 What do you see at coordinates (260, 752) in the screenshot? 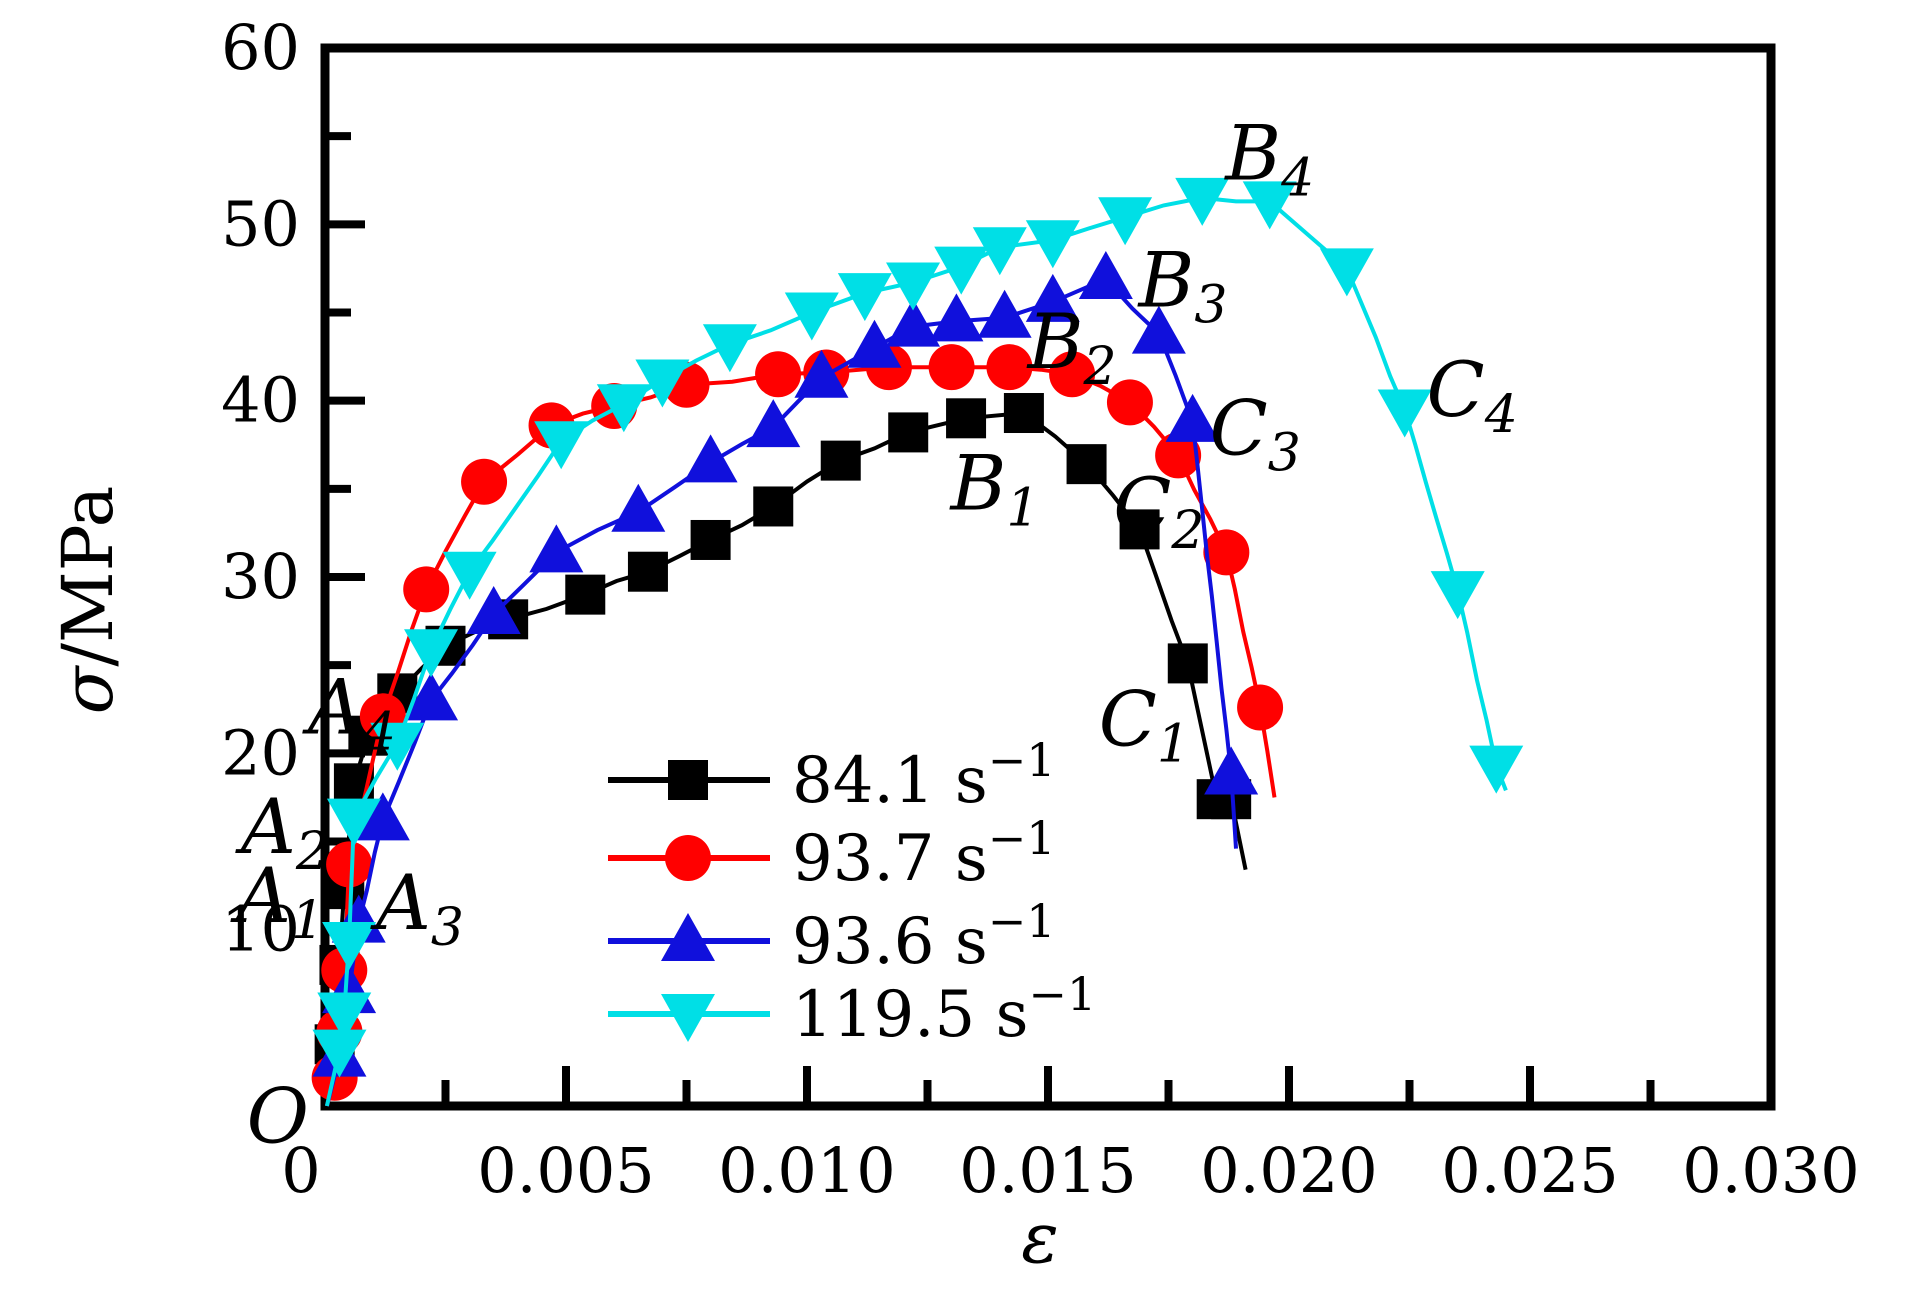
I see `y-tick-label: 20` at bounding box center [260, 752].